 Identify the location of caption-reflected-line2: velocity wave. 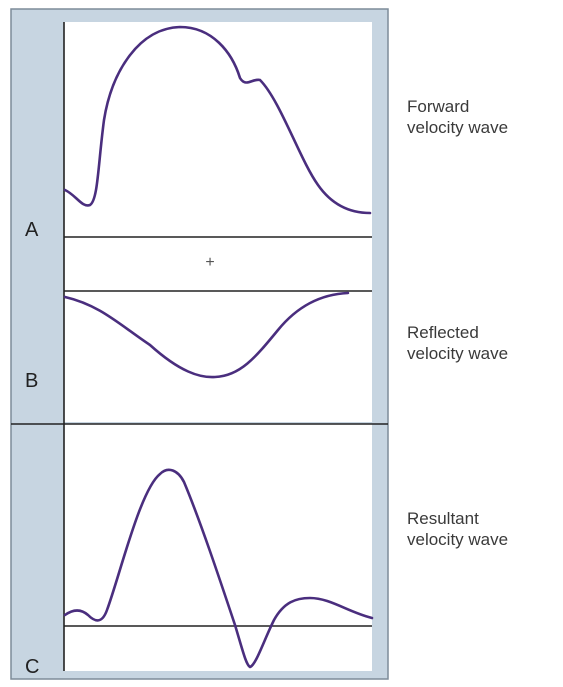
(458, 354).